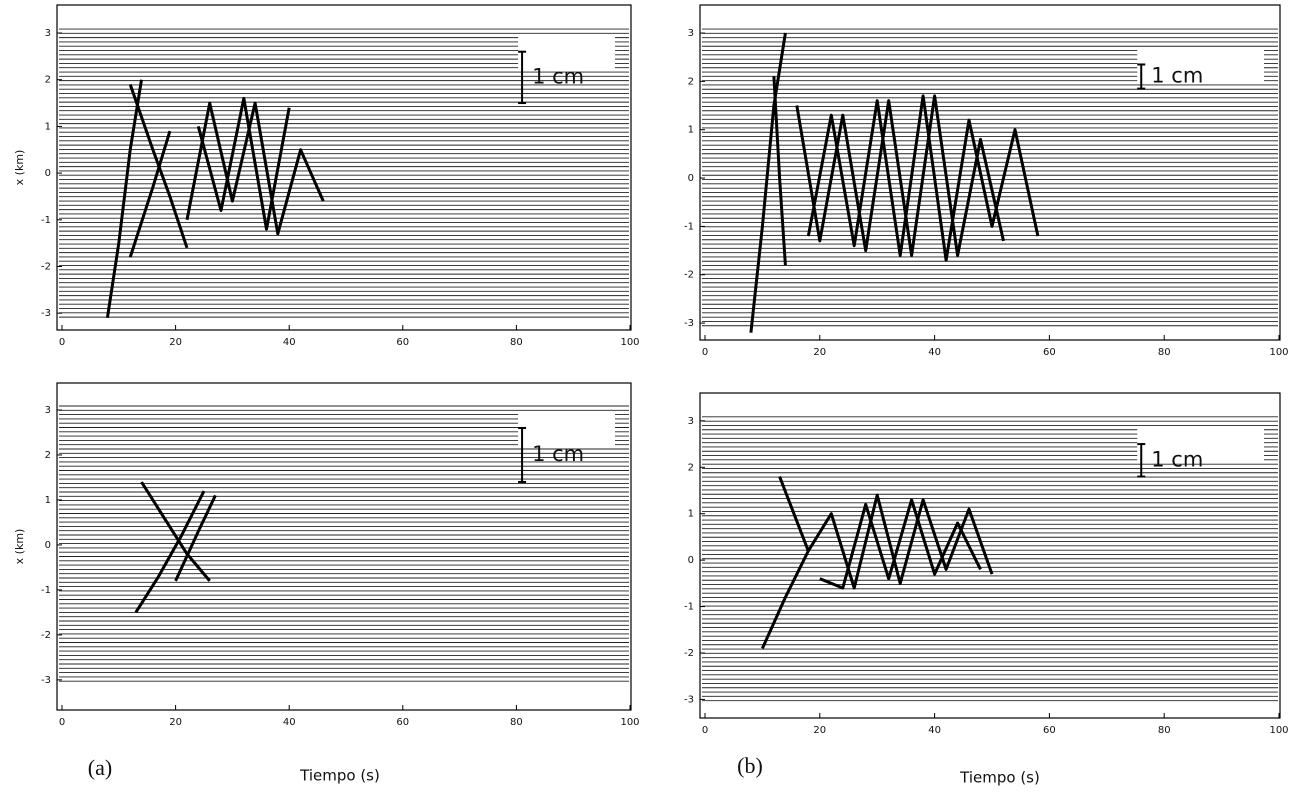  What do you see at coordinates (100, 767) in the screenshot?
I see `panel-label: (a)` at bounding box center [100, 767].